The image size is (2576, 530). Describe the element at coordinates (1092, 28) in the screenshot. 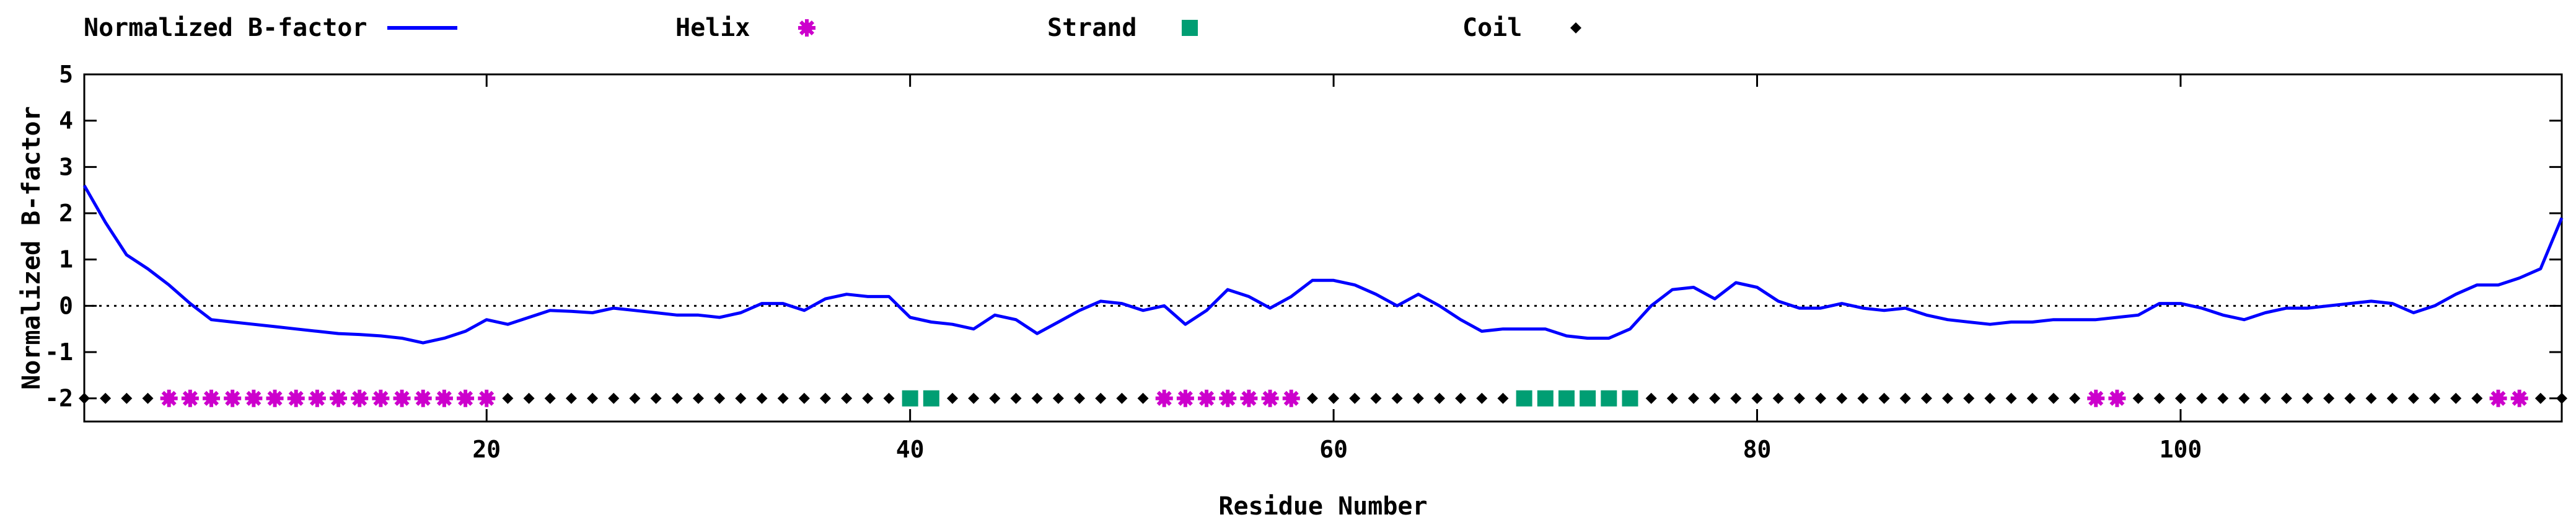

I see `legend-label-strand: Strand` at that location.